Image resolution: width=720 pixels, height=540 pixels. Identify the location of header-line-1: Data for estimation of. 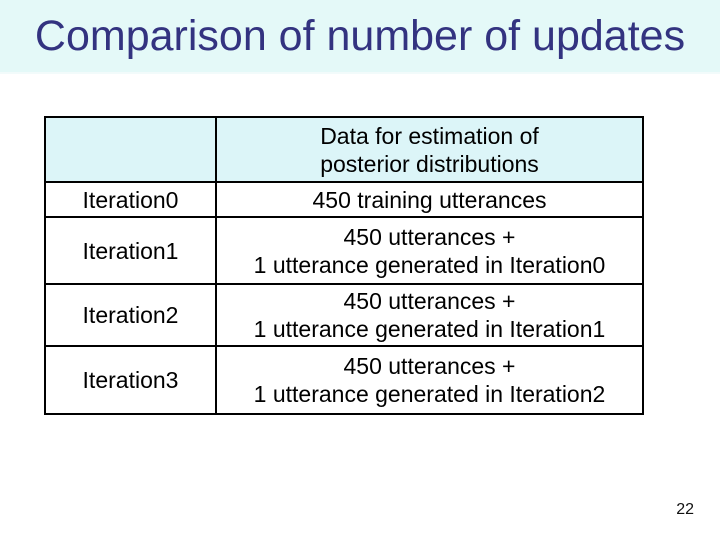
(429, 135).